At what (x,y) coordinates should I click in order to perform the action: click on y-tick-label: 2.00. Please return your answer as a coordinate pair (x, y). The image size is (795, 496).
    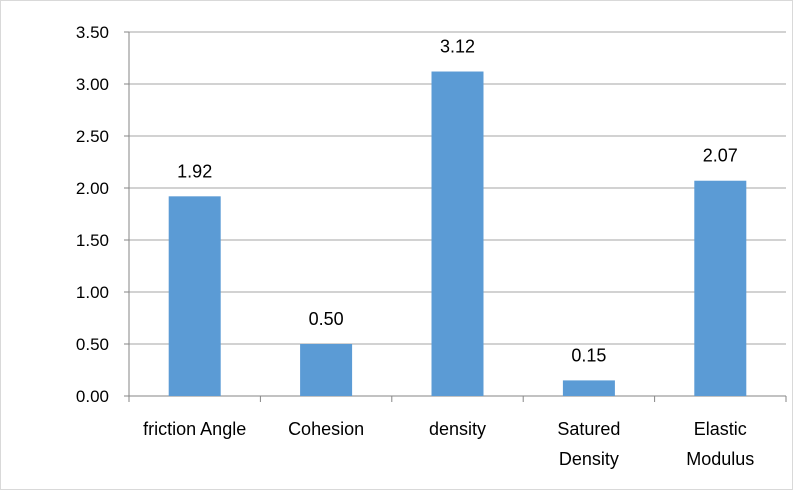
    Looking at the image, I should click on (92, 188).